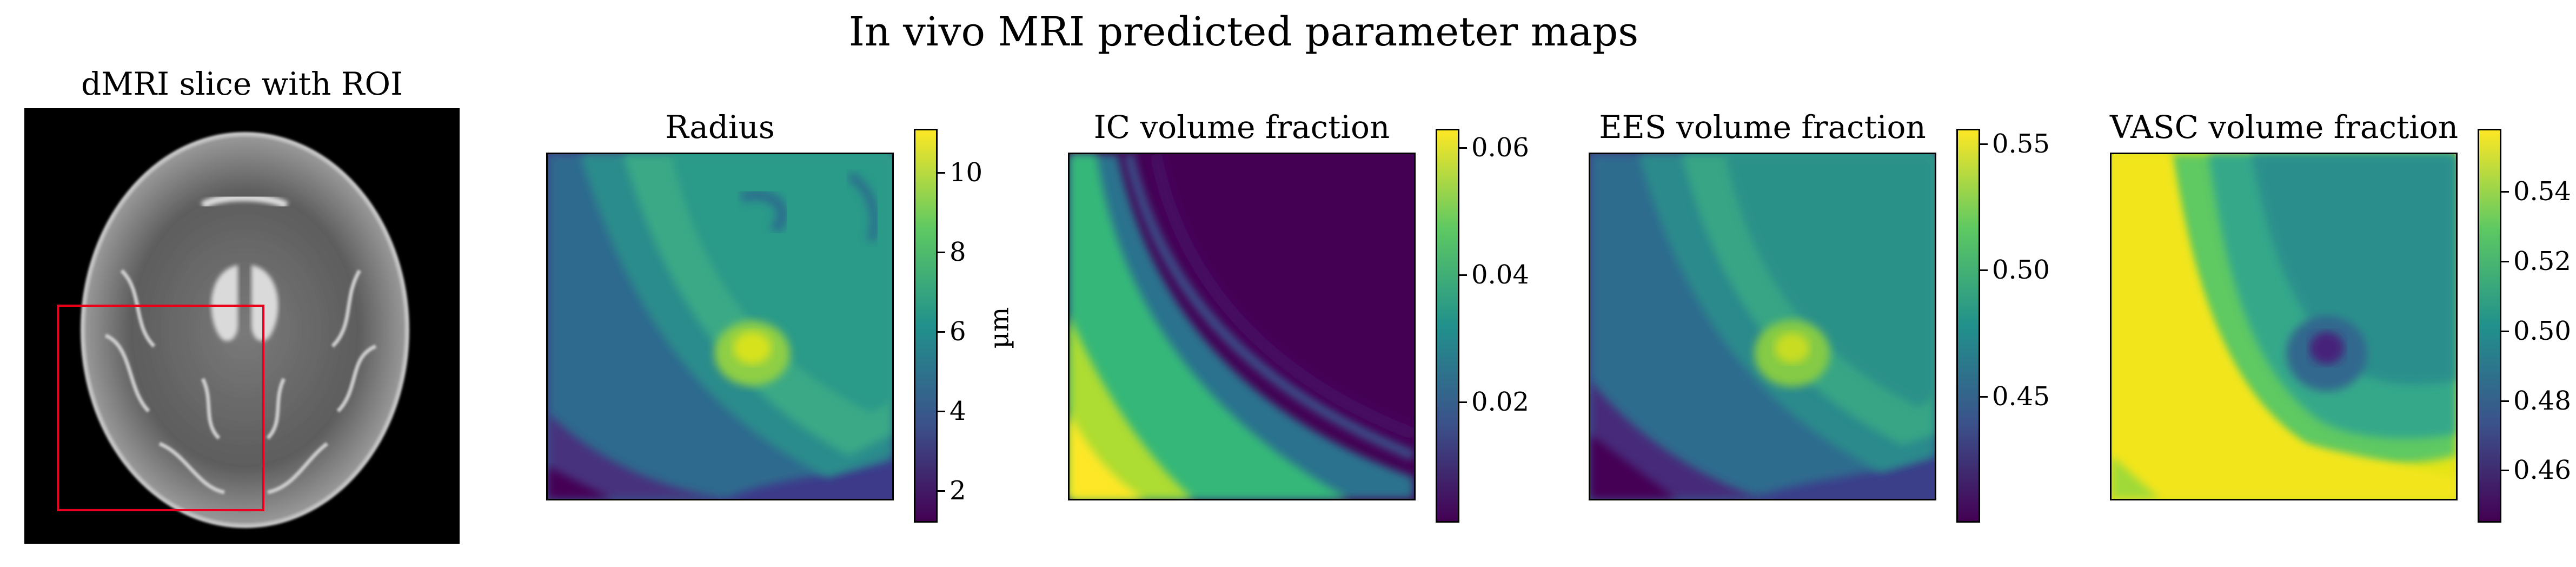 This screenshot has width=2576, height=567. I want to click on roi-box, so click(160, 408).